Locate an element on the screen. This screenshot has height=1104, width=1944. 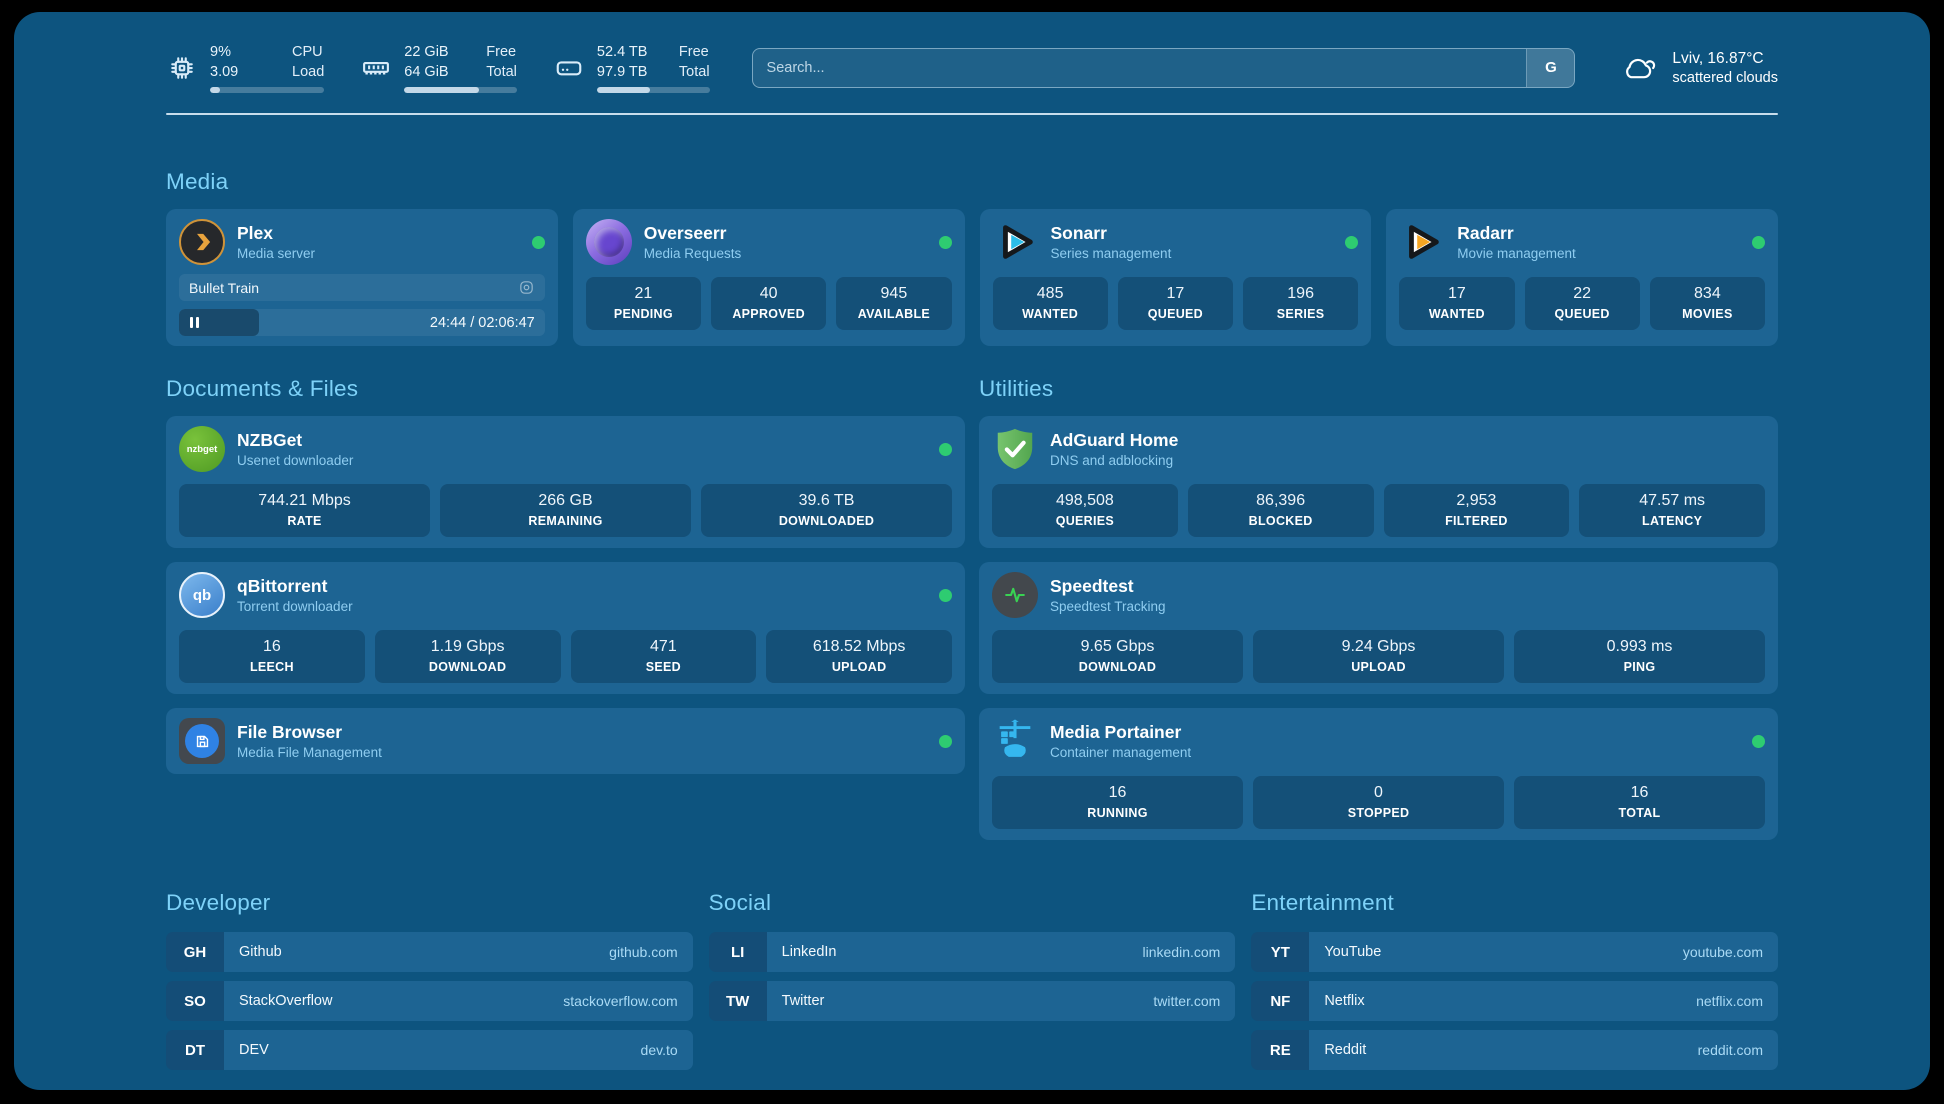
app-subtitle: Usenet downloader is located at coordinates (295, 461).